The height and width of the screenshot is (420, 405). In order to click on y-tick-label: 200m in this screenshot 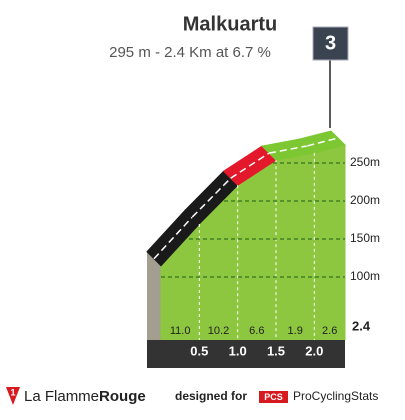, I will do `click(365, 200)`.